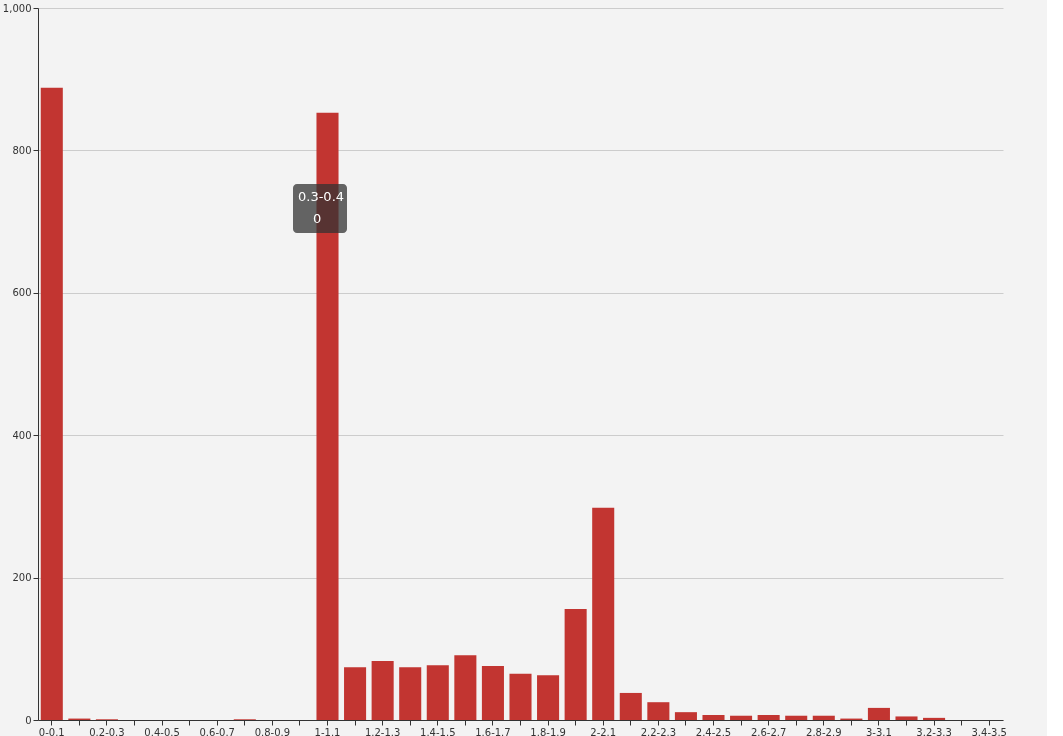 Image resolution: width=1063 pixels, height=736 pixels. I want to click on y-tick-label: 400, so click(22, 435).